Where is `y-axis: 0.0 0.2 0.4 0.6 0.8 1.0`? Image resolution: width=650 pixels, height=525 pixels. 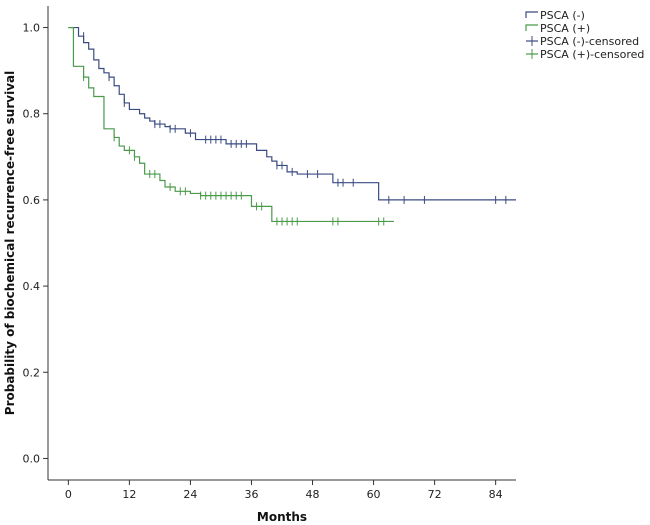
y-axis: 0.0 0.2 0.4 0.6 0.8 1.0 is located at coordinates (36, 243).